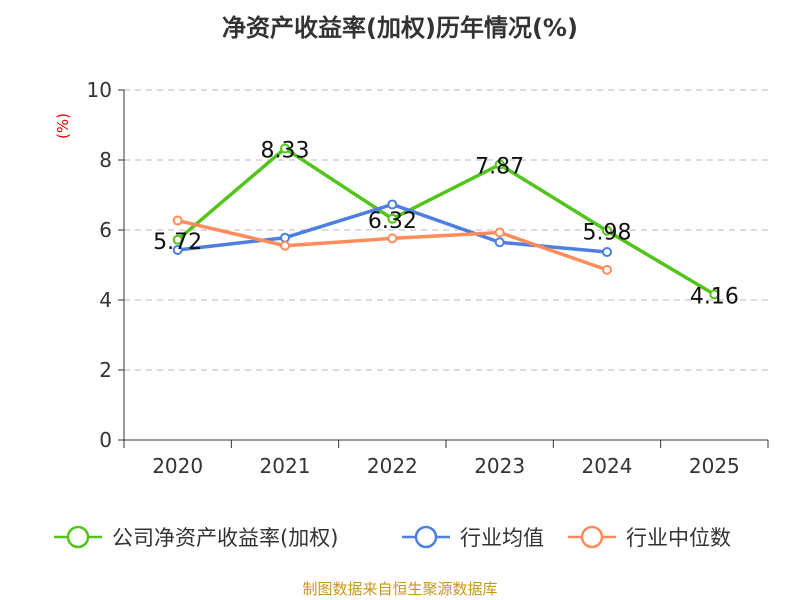  Describe the element at coordinates (392, 466) in the screenshot. I see `x-tick-label: 2022` at that location.